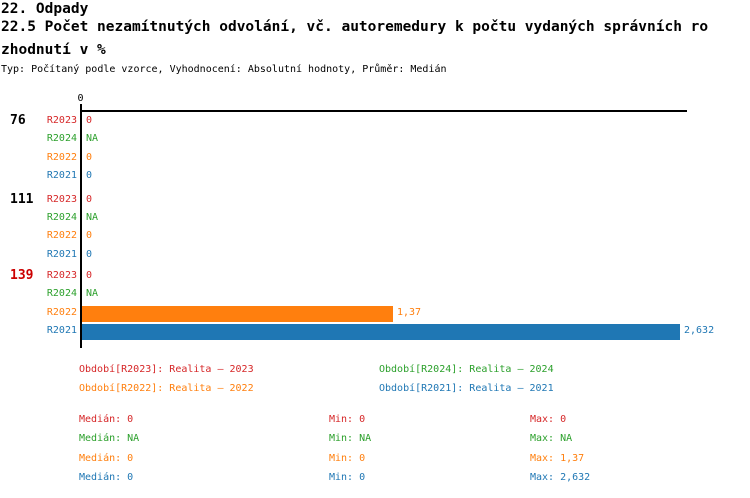 Image resolution: width=750 pixels, height=498 pixels. I want to click on x-axis-line, so click(383, 111).